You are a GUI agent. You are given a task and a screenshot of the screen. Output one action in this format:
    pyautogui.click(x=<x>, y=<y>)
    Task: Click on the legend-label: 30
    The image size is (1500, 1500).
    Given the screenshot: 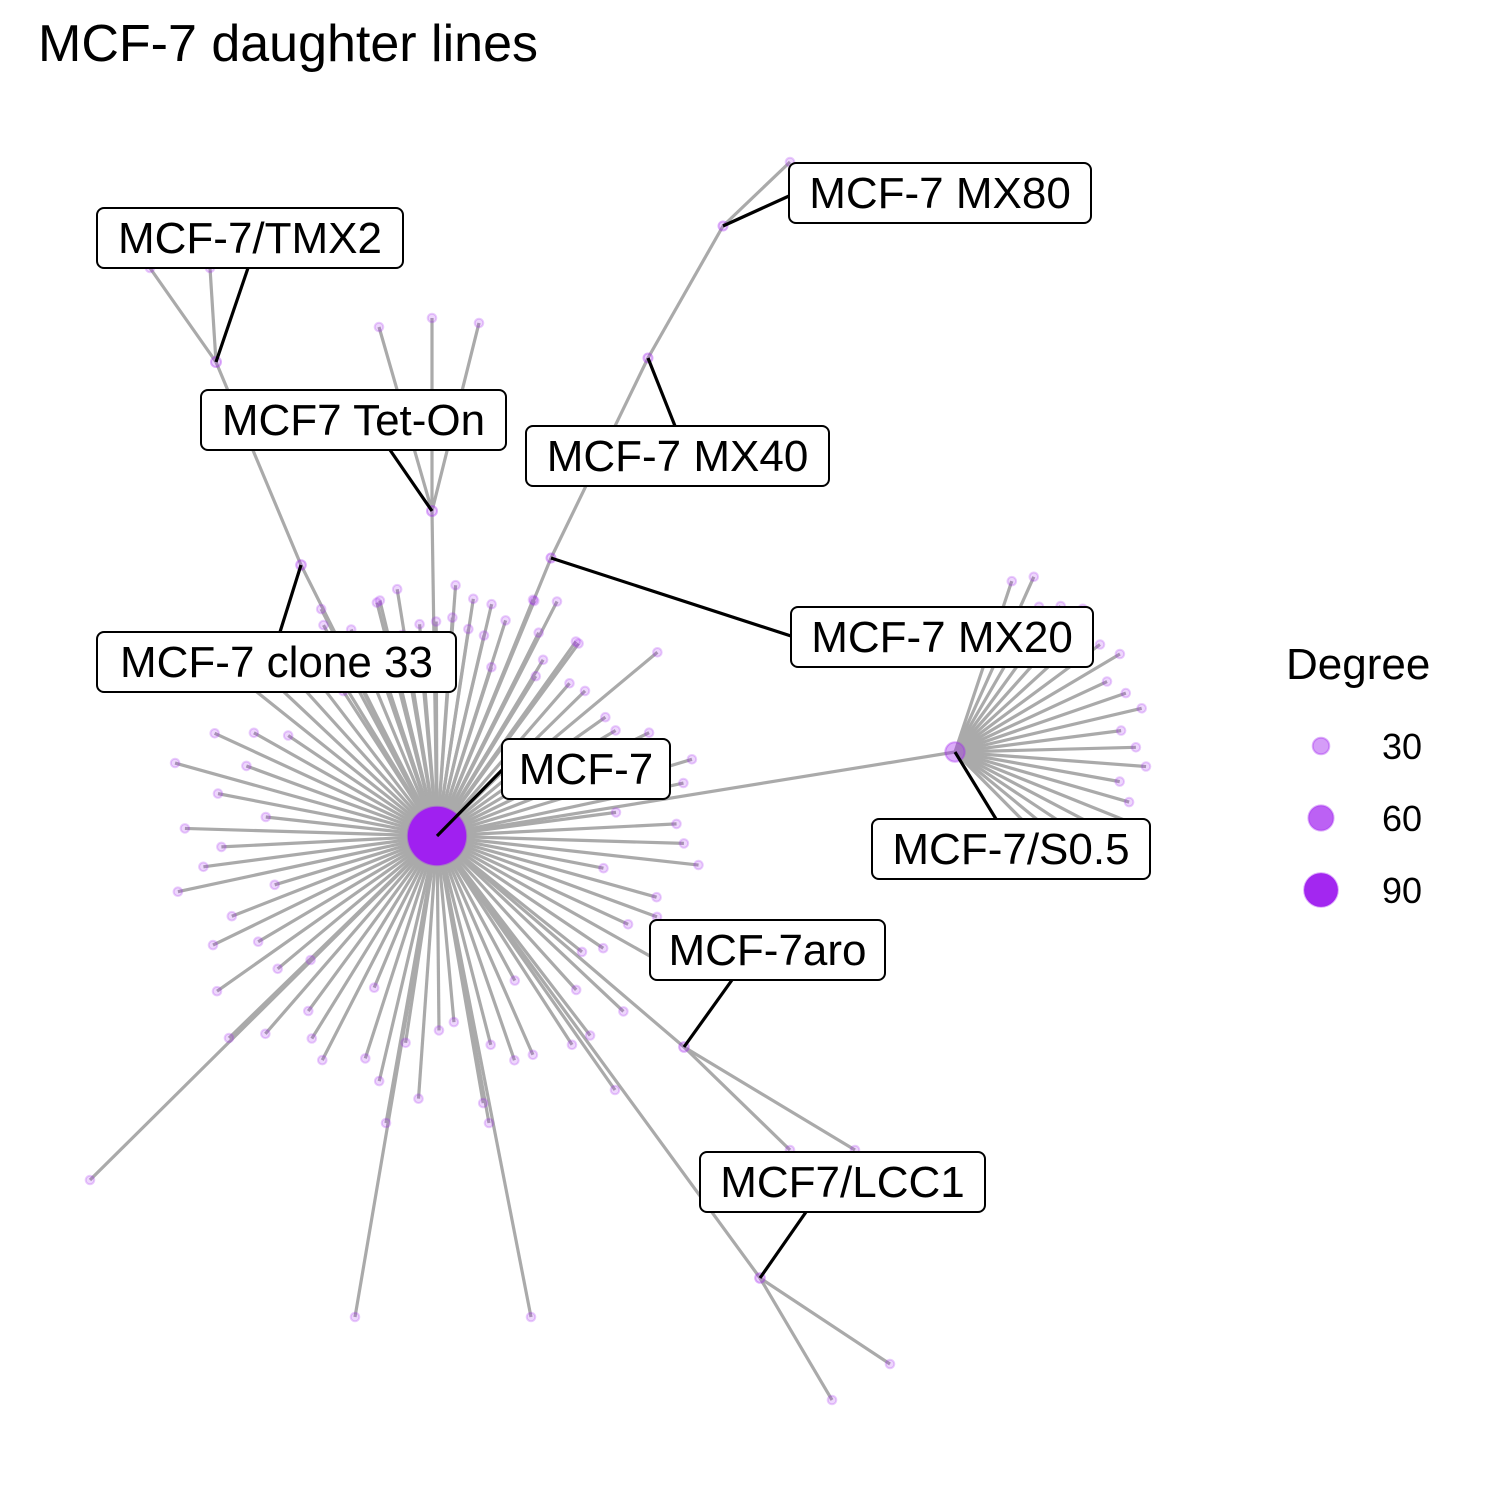 What is the action you would take?
    pyautogui.click(x=1402, y=746)
    